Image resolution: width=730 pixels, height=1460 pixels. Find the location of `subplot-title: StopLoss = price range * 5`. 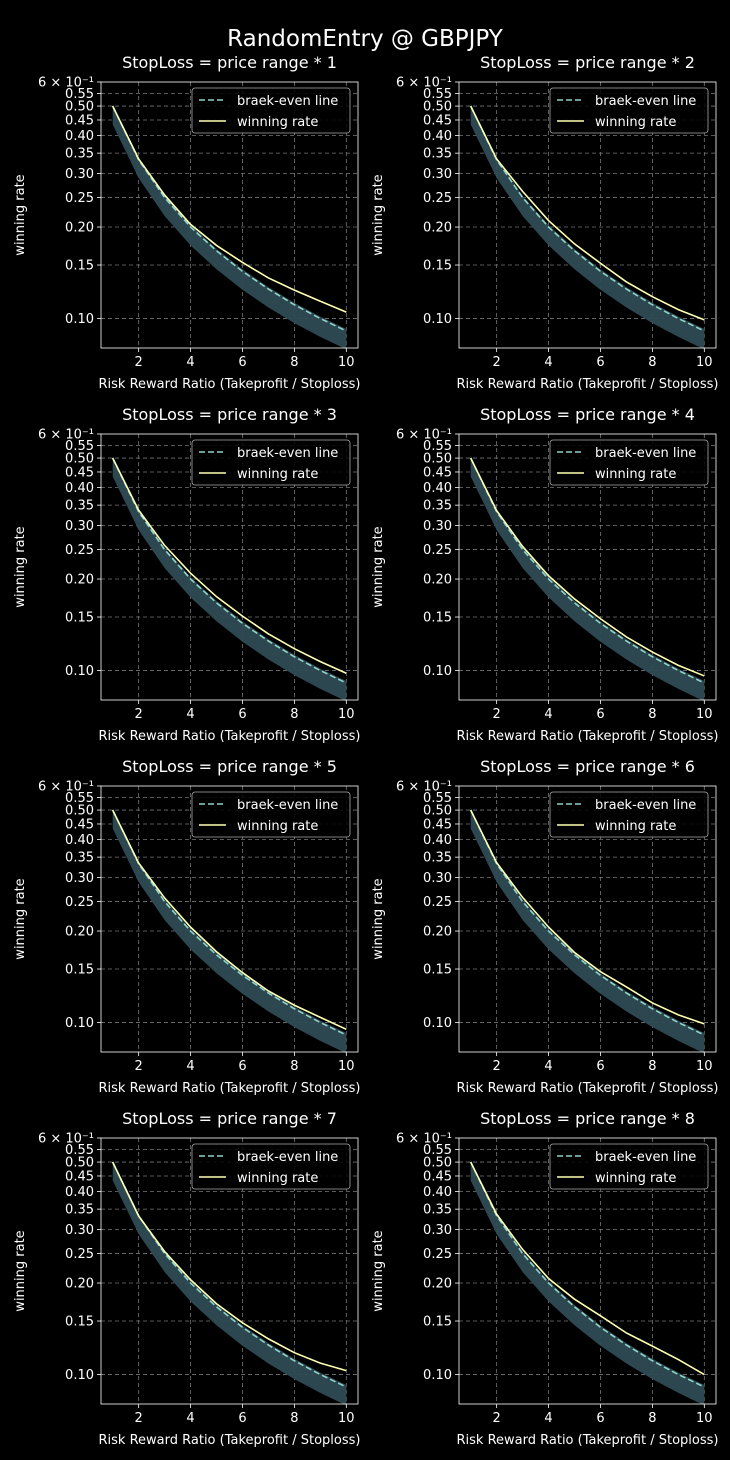

subplot-title: StopLoss = price range * 5 is located at coordinates (229, 766).